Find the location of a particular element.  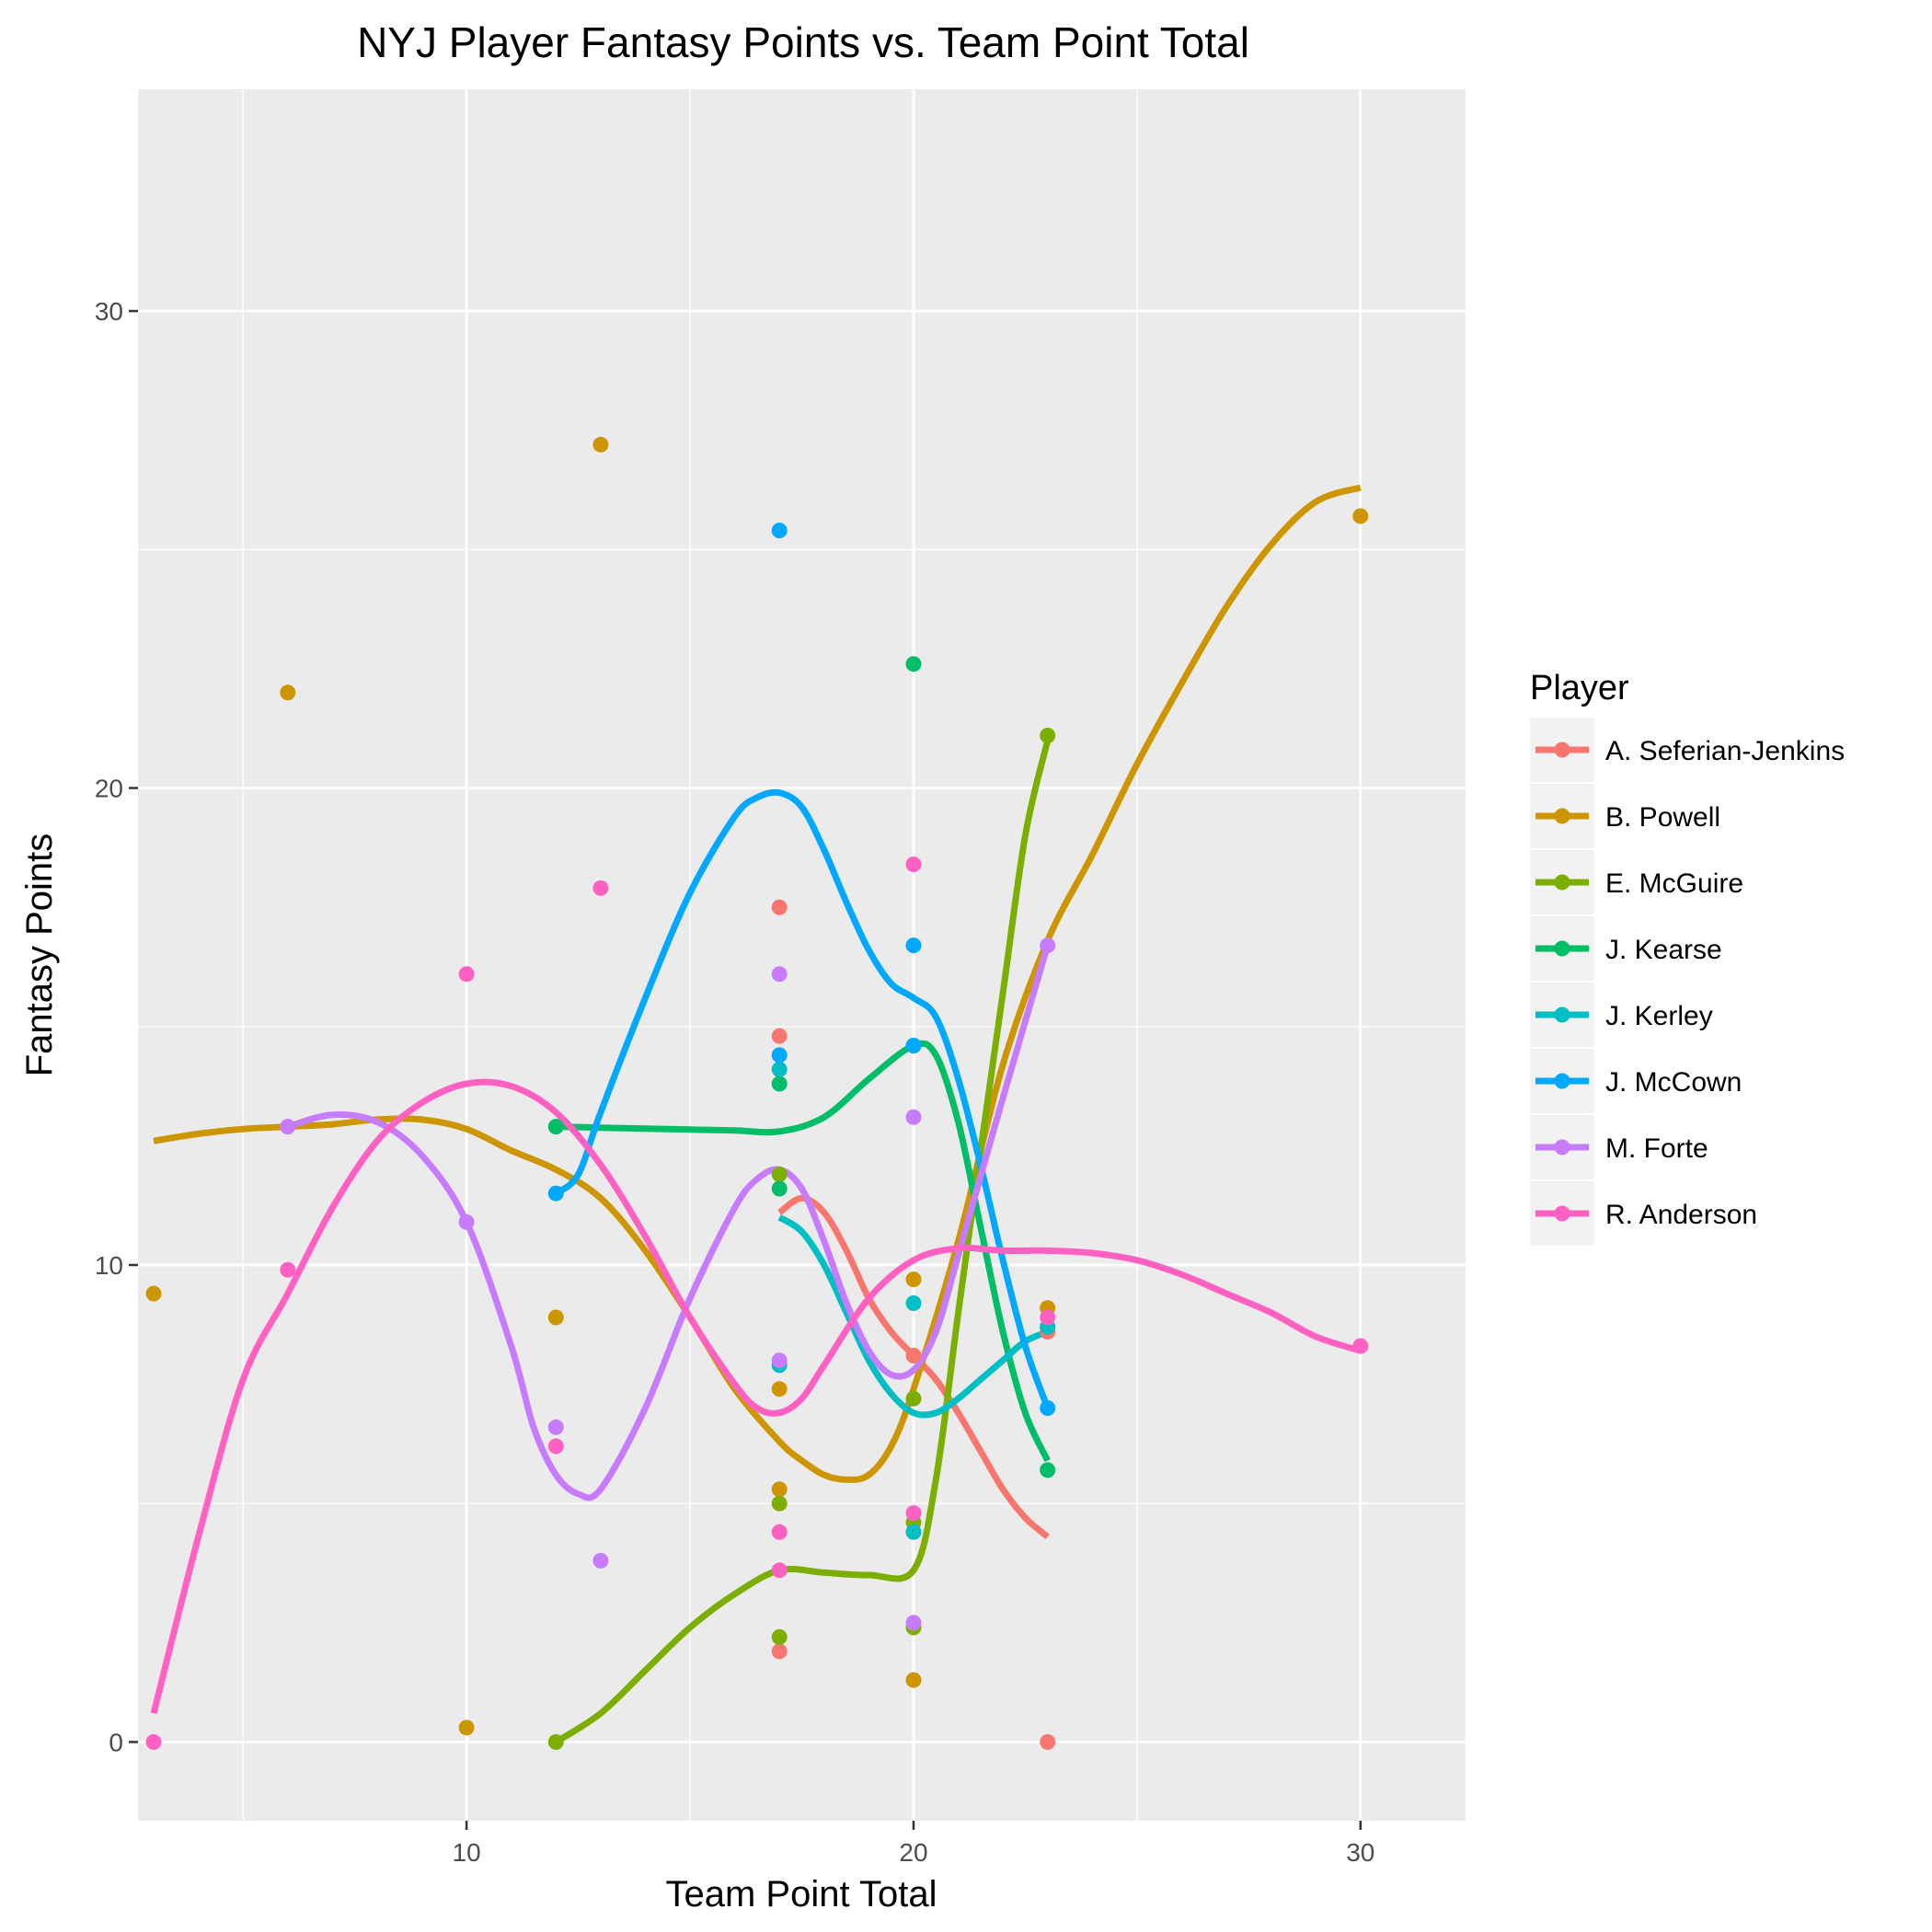

x-tick-label: 20 is located at coordinates (913, 1852).